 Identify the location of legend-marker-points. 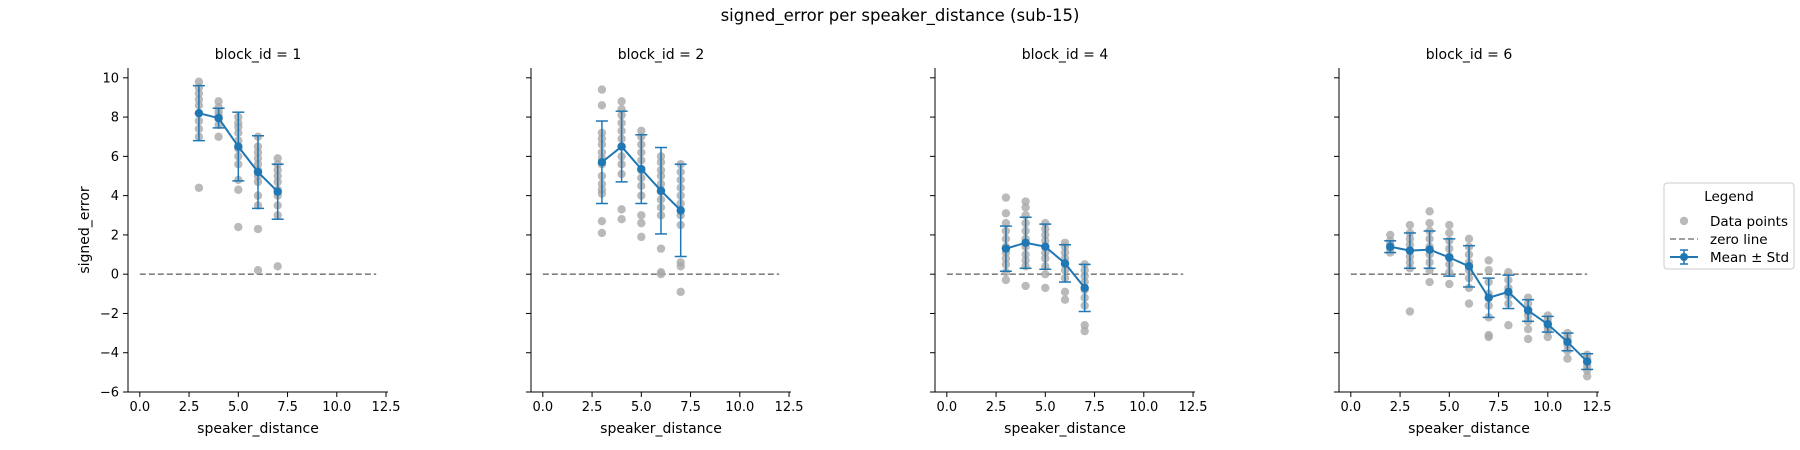
(1684, 221).